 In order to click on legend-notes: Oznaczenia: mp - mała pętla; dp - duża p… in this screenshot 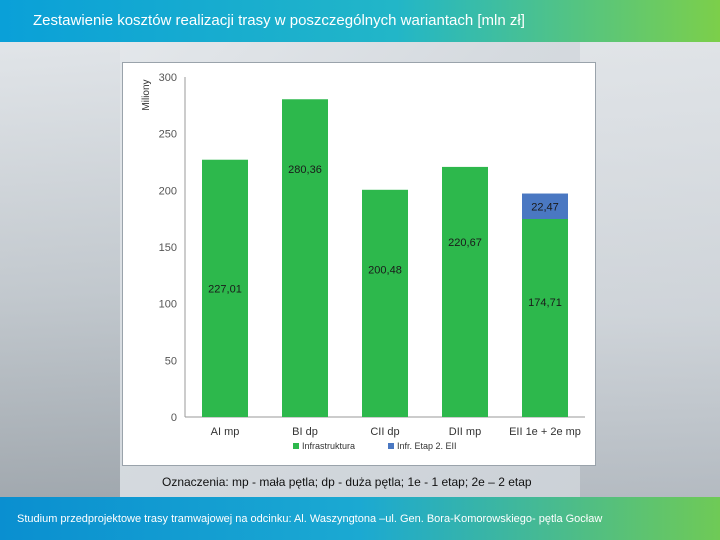, I will do `click(347, 482)`.